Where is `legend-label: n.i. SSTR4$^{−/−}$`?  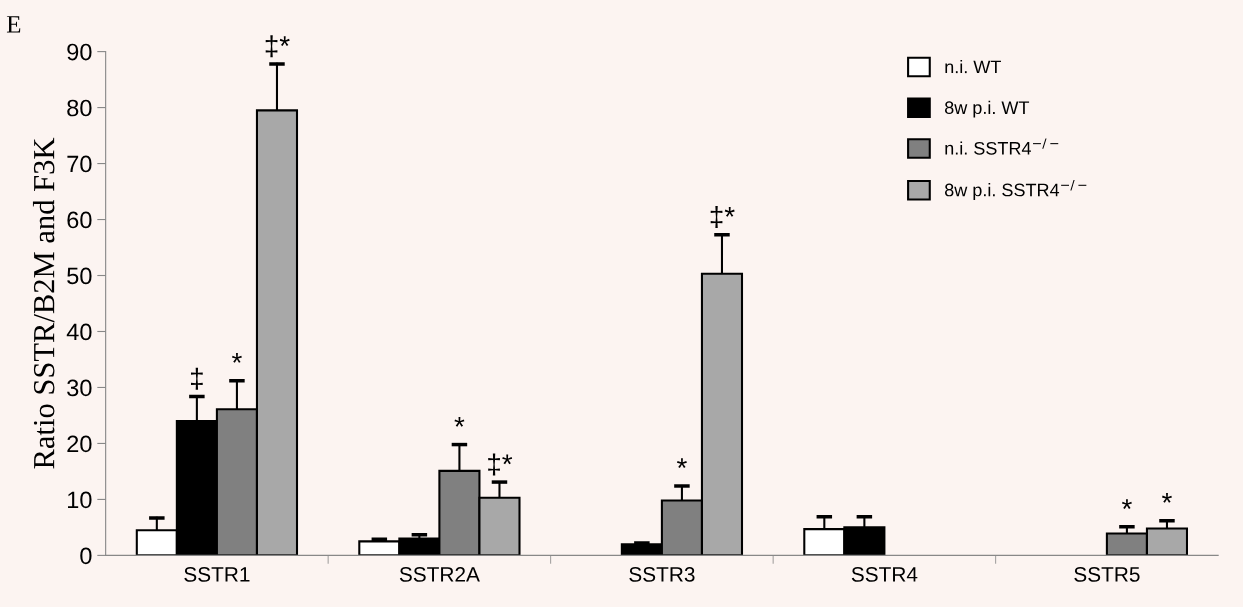 legend-label: n.i. SSTR4$^{−/−}$ is located at coordinates (1002, 146).